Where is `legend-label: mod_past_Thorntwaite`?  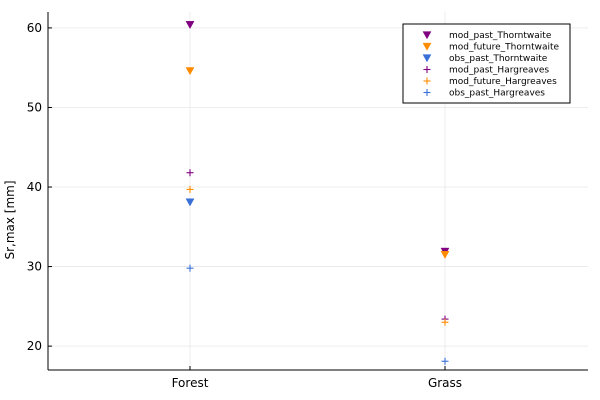
legend-label: mod_past_Thorntwaite is located at coordinates (500, 36).